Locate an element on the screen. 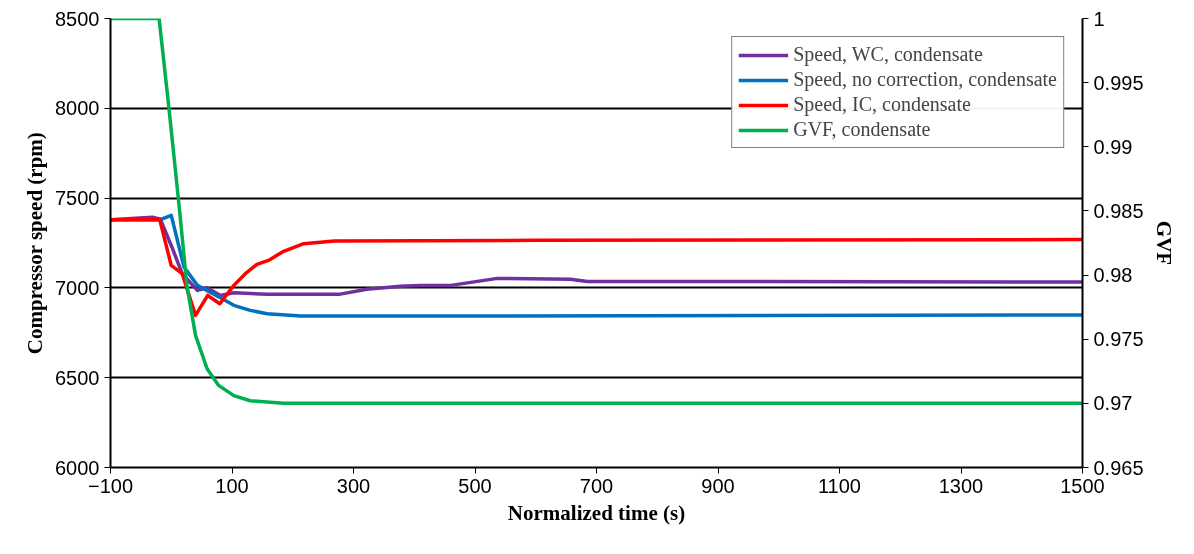  x-tick-label: 700 is located at coordinates (596, 485).